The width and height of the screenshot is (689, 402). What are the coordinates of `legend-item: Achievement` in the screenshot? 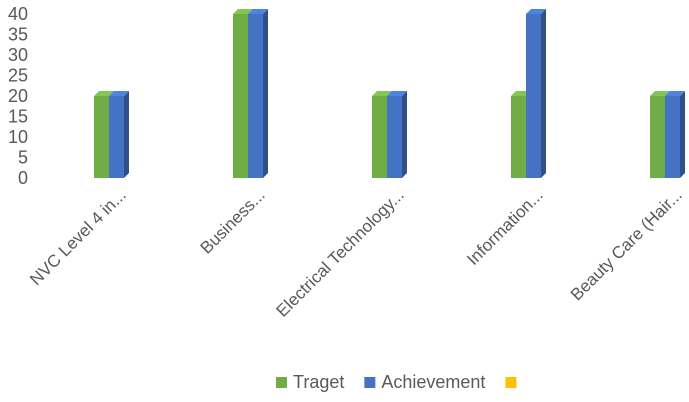 It's located at (424, 382).